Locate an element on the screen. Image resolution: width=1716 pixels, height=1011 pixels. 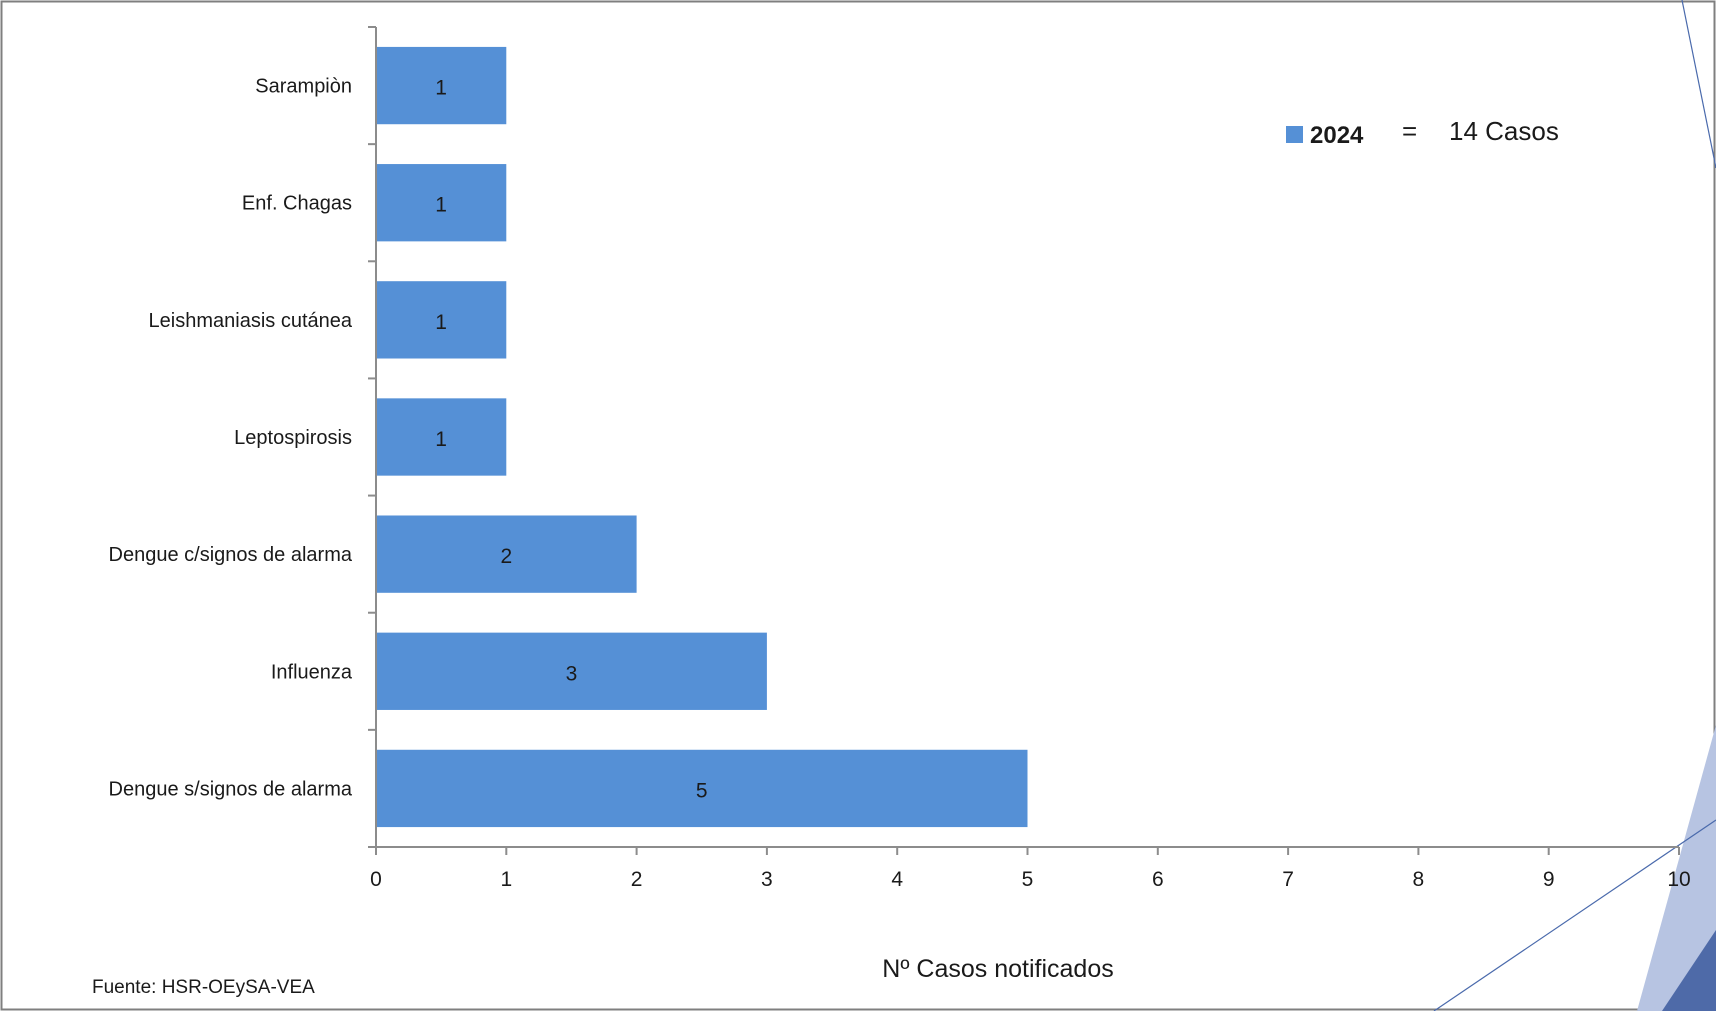
x-tick-label: 9 is located at coordinates (1549, 879).